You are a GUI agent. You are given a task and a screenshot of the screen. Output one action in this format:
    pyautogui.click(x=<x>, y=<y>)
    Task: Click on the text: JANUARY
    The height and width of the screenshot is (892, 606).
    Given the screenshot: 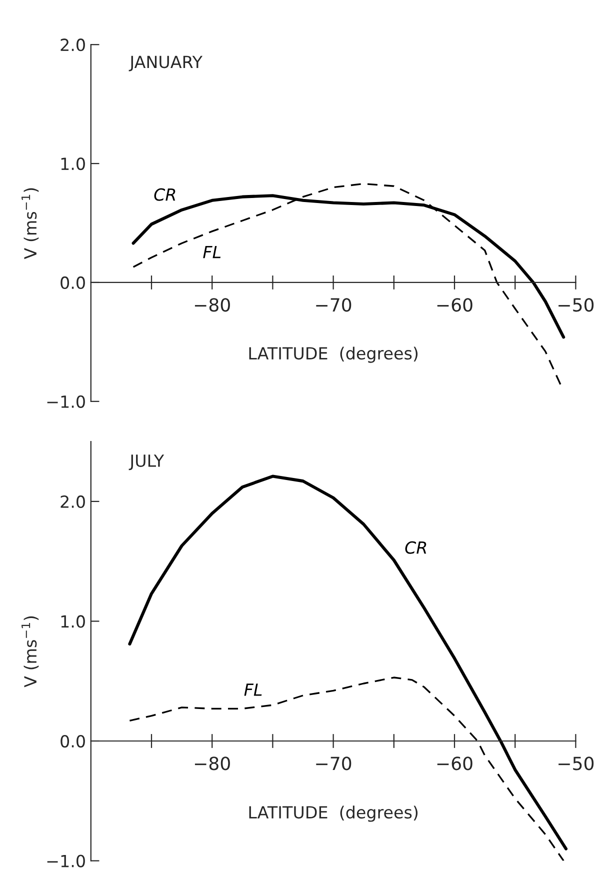 What is the action you would take?
    pyautogui.click(x=165, y=64)
    